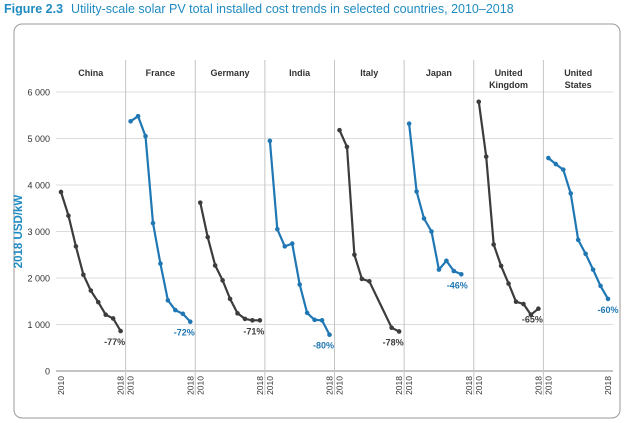  Describe the element at coordinates (393, 342) in the screenshot. I see `change-label: -78%` at that location.